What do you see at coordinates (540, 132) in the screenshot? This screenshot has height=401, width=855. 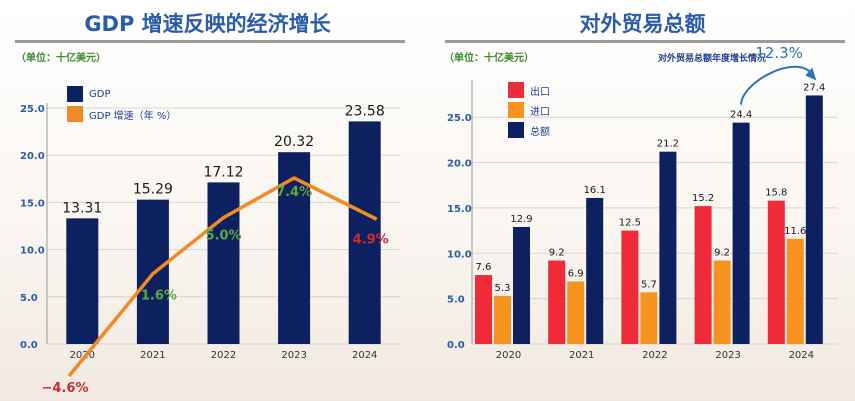 I see `total-legend-label: 总额` at bounding box center [540, 132].